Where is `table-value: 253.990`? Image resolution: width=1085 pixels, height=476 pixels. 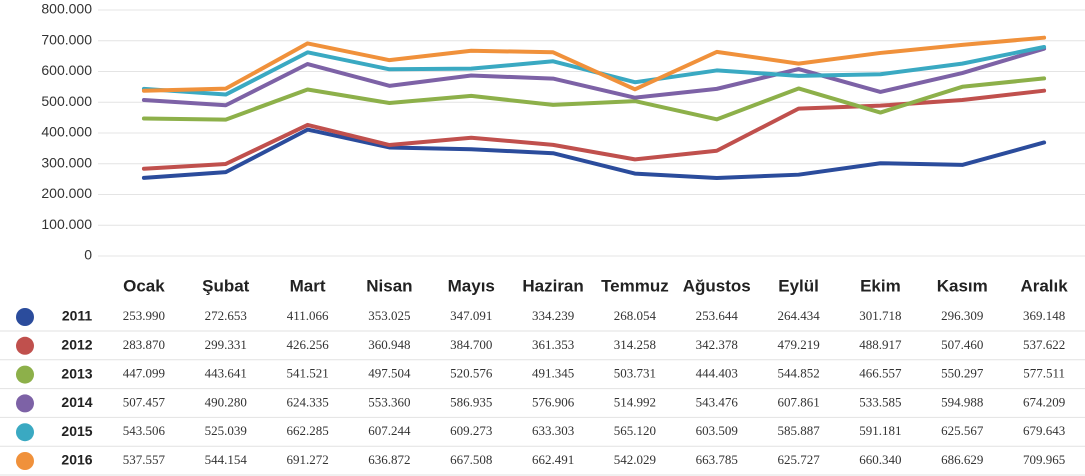 table-value: 253.990 is located at coordinates (144, 315).